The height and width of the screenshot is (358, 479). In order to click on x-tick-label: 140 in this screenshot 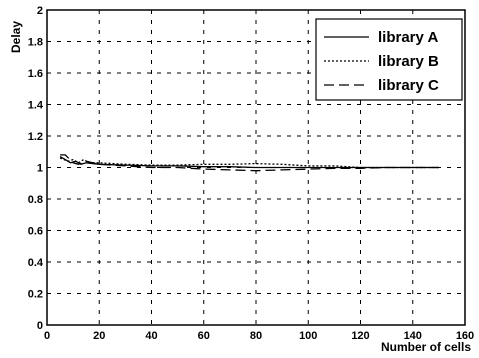, I will do `click(413, 336)`.